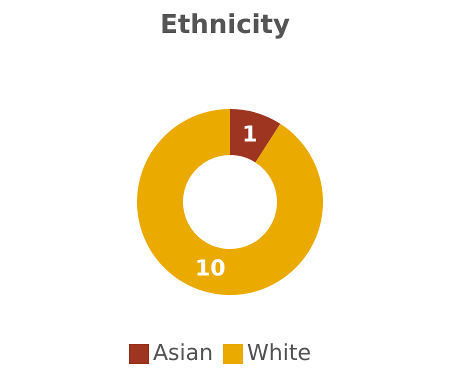 This screenshot has width=450, height=374. What do you see at coordinates (210, 269) in the screenshot?
I see `data-label: 10` at bounding box center [210, 269].